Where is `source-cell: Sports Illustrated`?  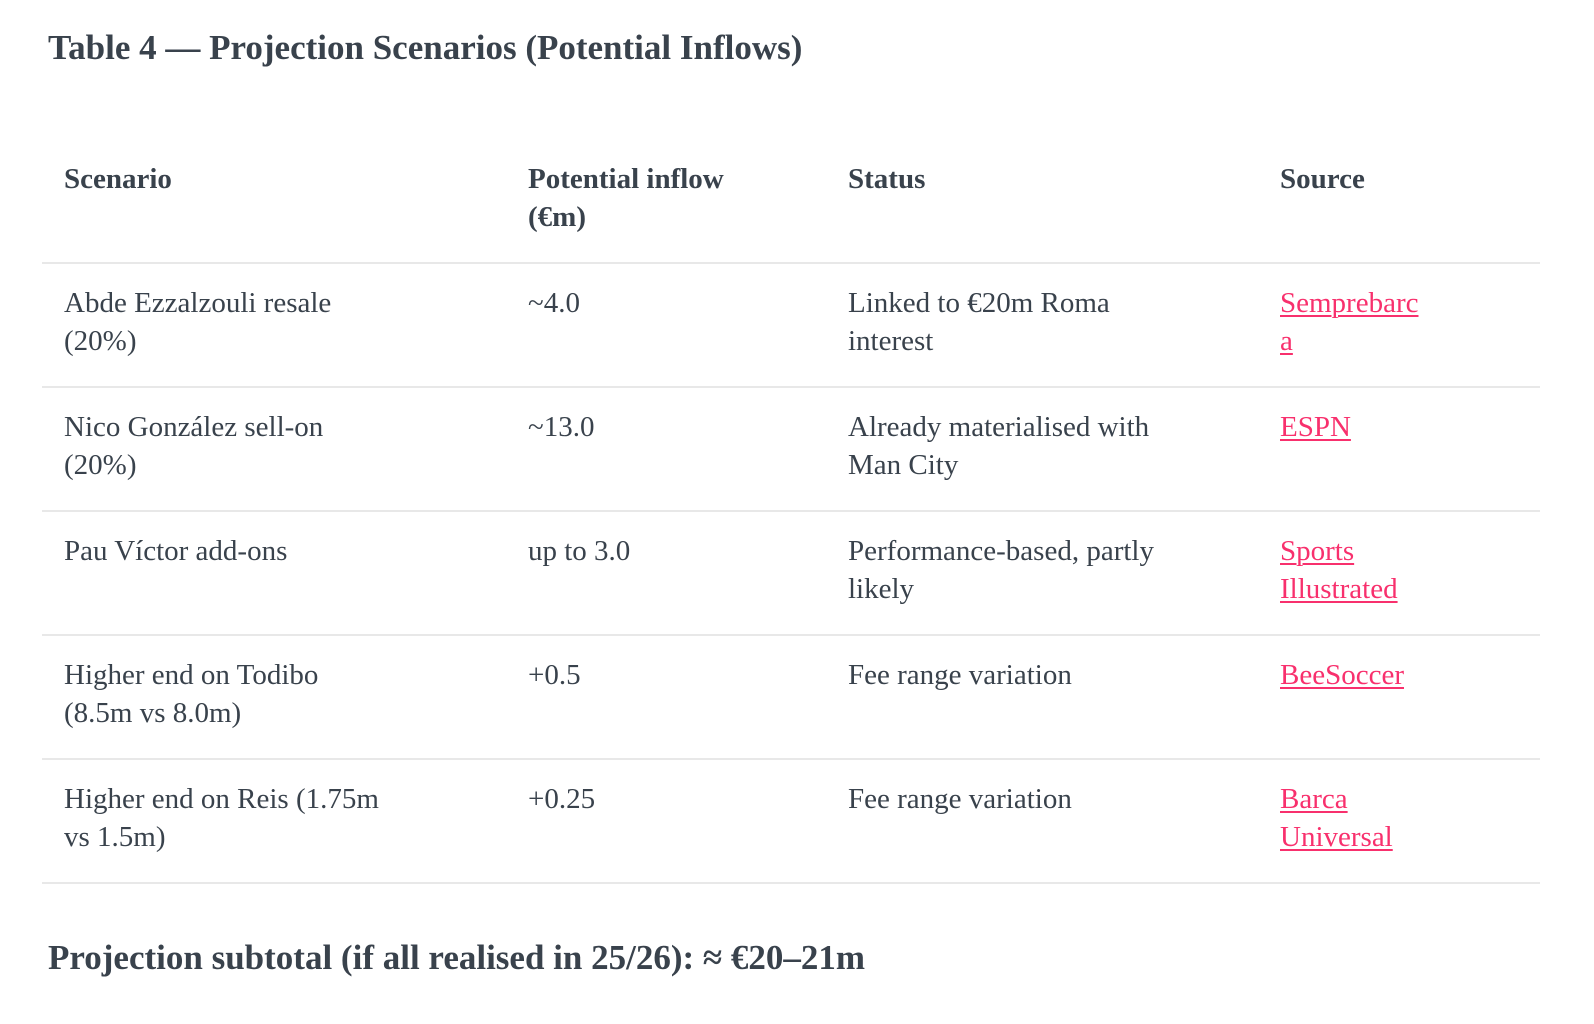
source-cell: Sports Illustrated is located at coordinates (1399, 573).